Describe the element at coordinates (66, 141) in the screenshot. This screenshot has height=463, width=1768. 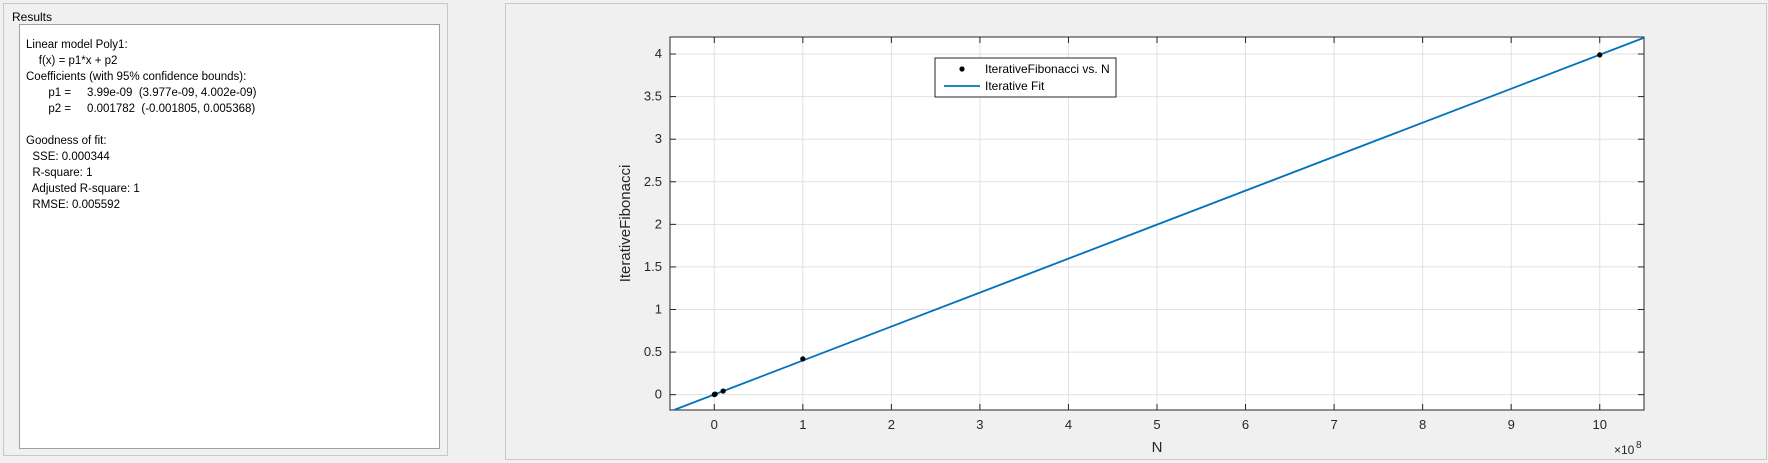
I see `results-line: Goodness of fit:` at that location.